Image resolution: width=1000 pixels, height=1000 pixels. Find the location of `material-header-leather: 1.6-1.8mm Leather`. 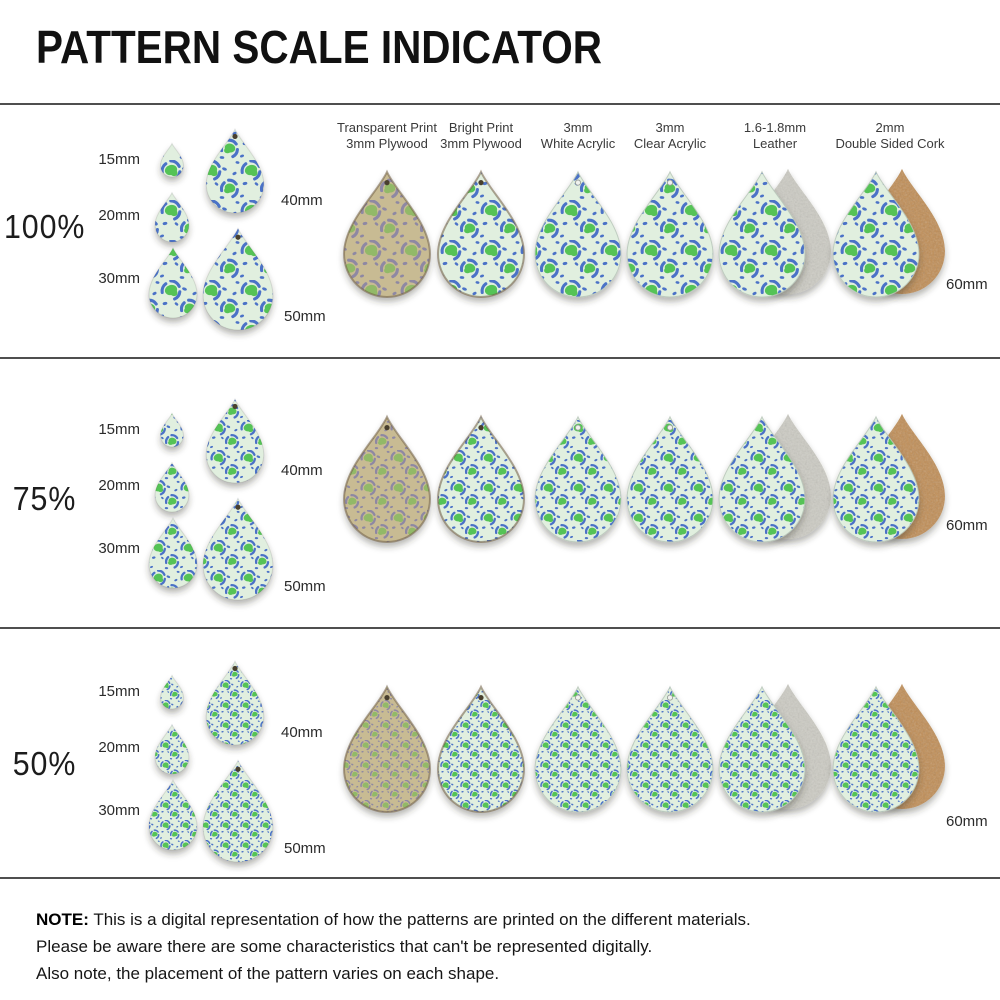

material-header-leather: 1.6-1.8mm Leather is located at coordinates (775, 135).